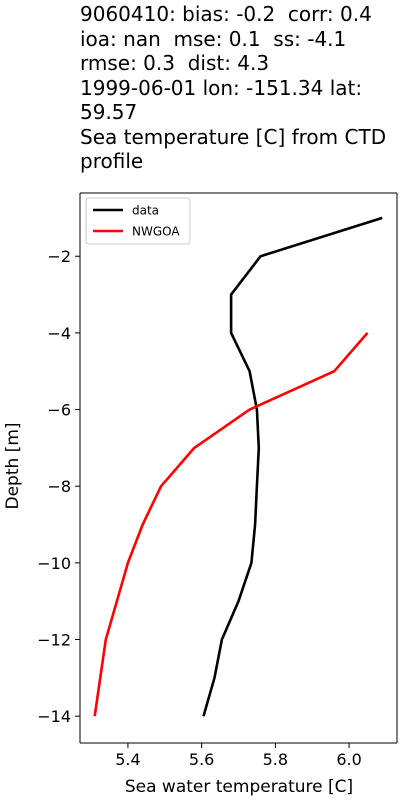 This screenshot has width=400, height=800. What do you see at coordinates (138, 221) in the screenshot?
I see `legend: data NWGOA` at bounding box center [138, 221].